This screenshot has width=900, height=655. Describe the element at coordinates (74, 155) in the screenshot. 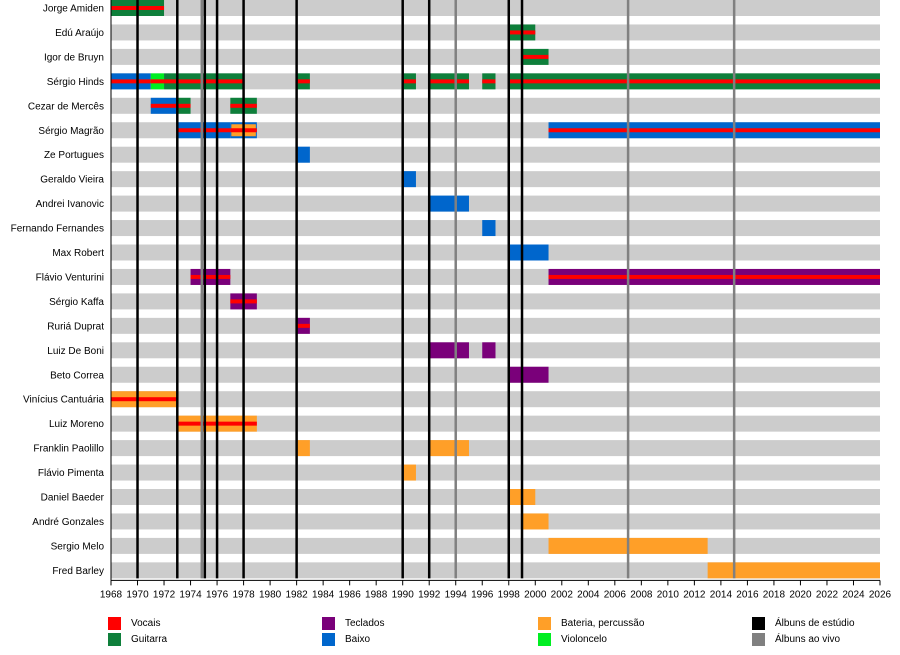

I see `member-label: Ze Portugues` at that location.